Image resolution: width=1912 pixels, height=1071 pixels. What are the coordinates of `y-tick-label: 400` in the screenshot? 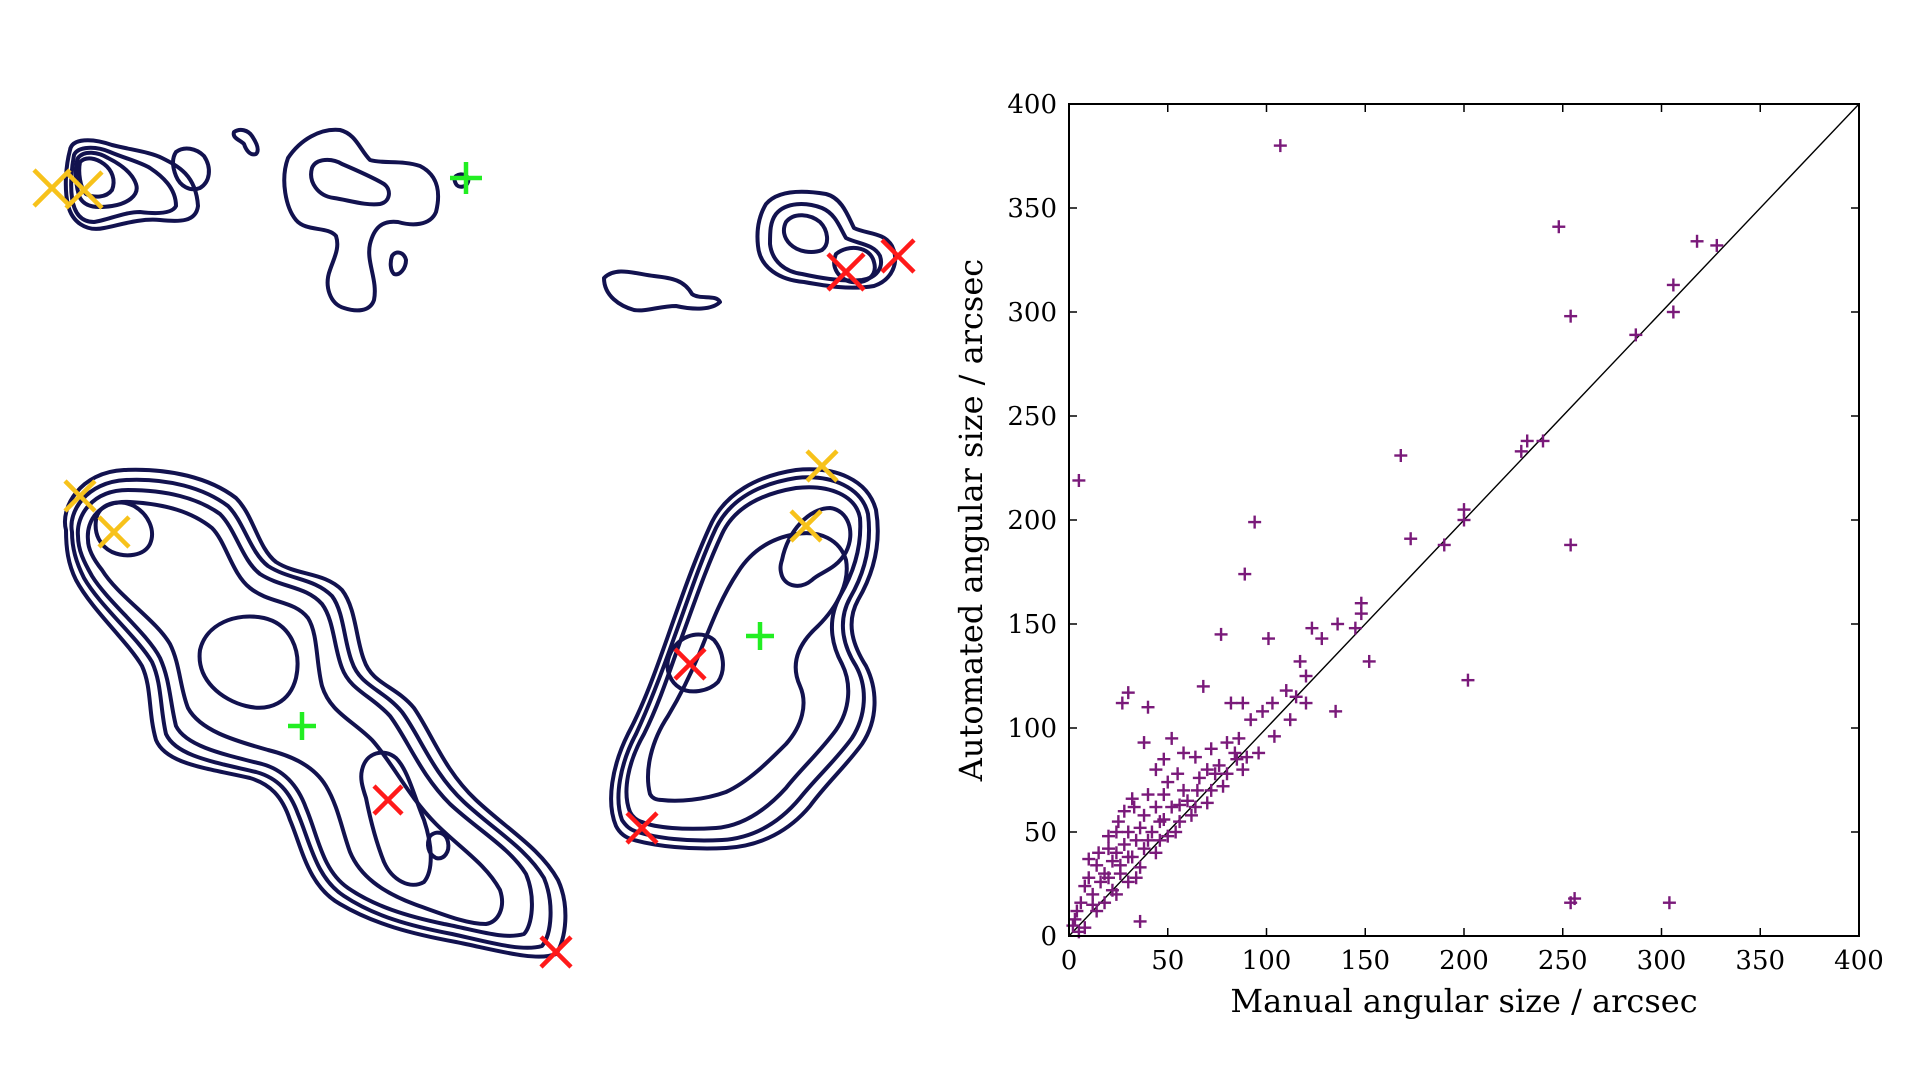 It's located at (1032, 105).